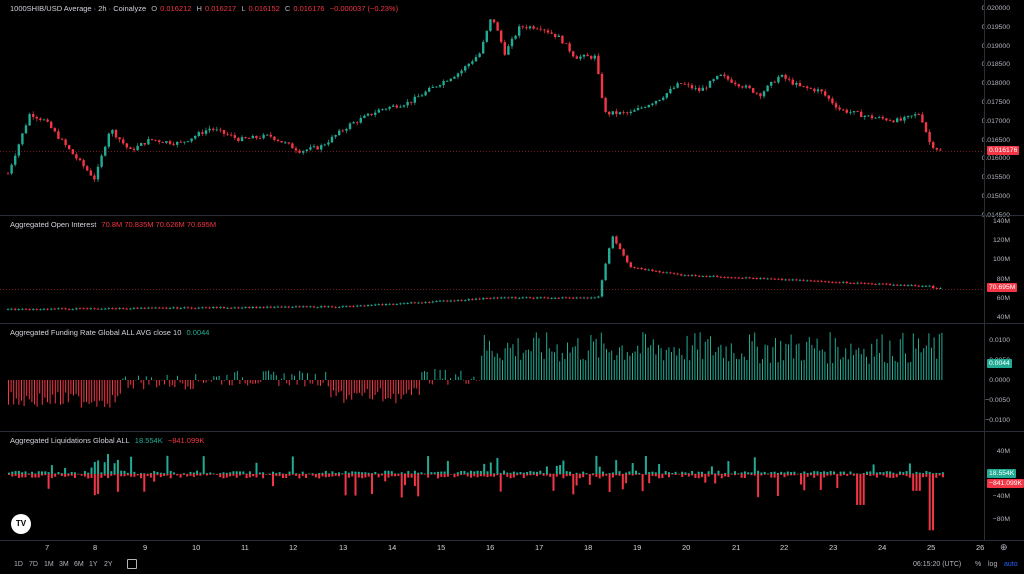  What do you see at coordinates (53, 224) in the screenshot?
I see `oi-title: Aggregated Open Interest` at bounding box center [53, 224].